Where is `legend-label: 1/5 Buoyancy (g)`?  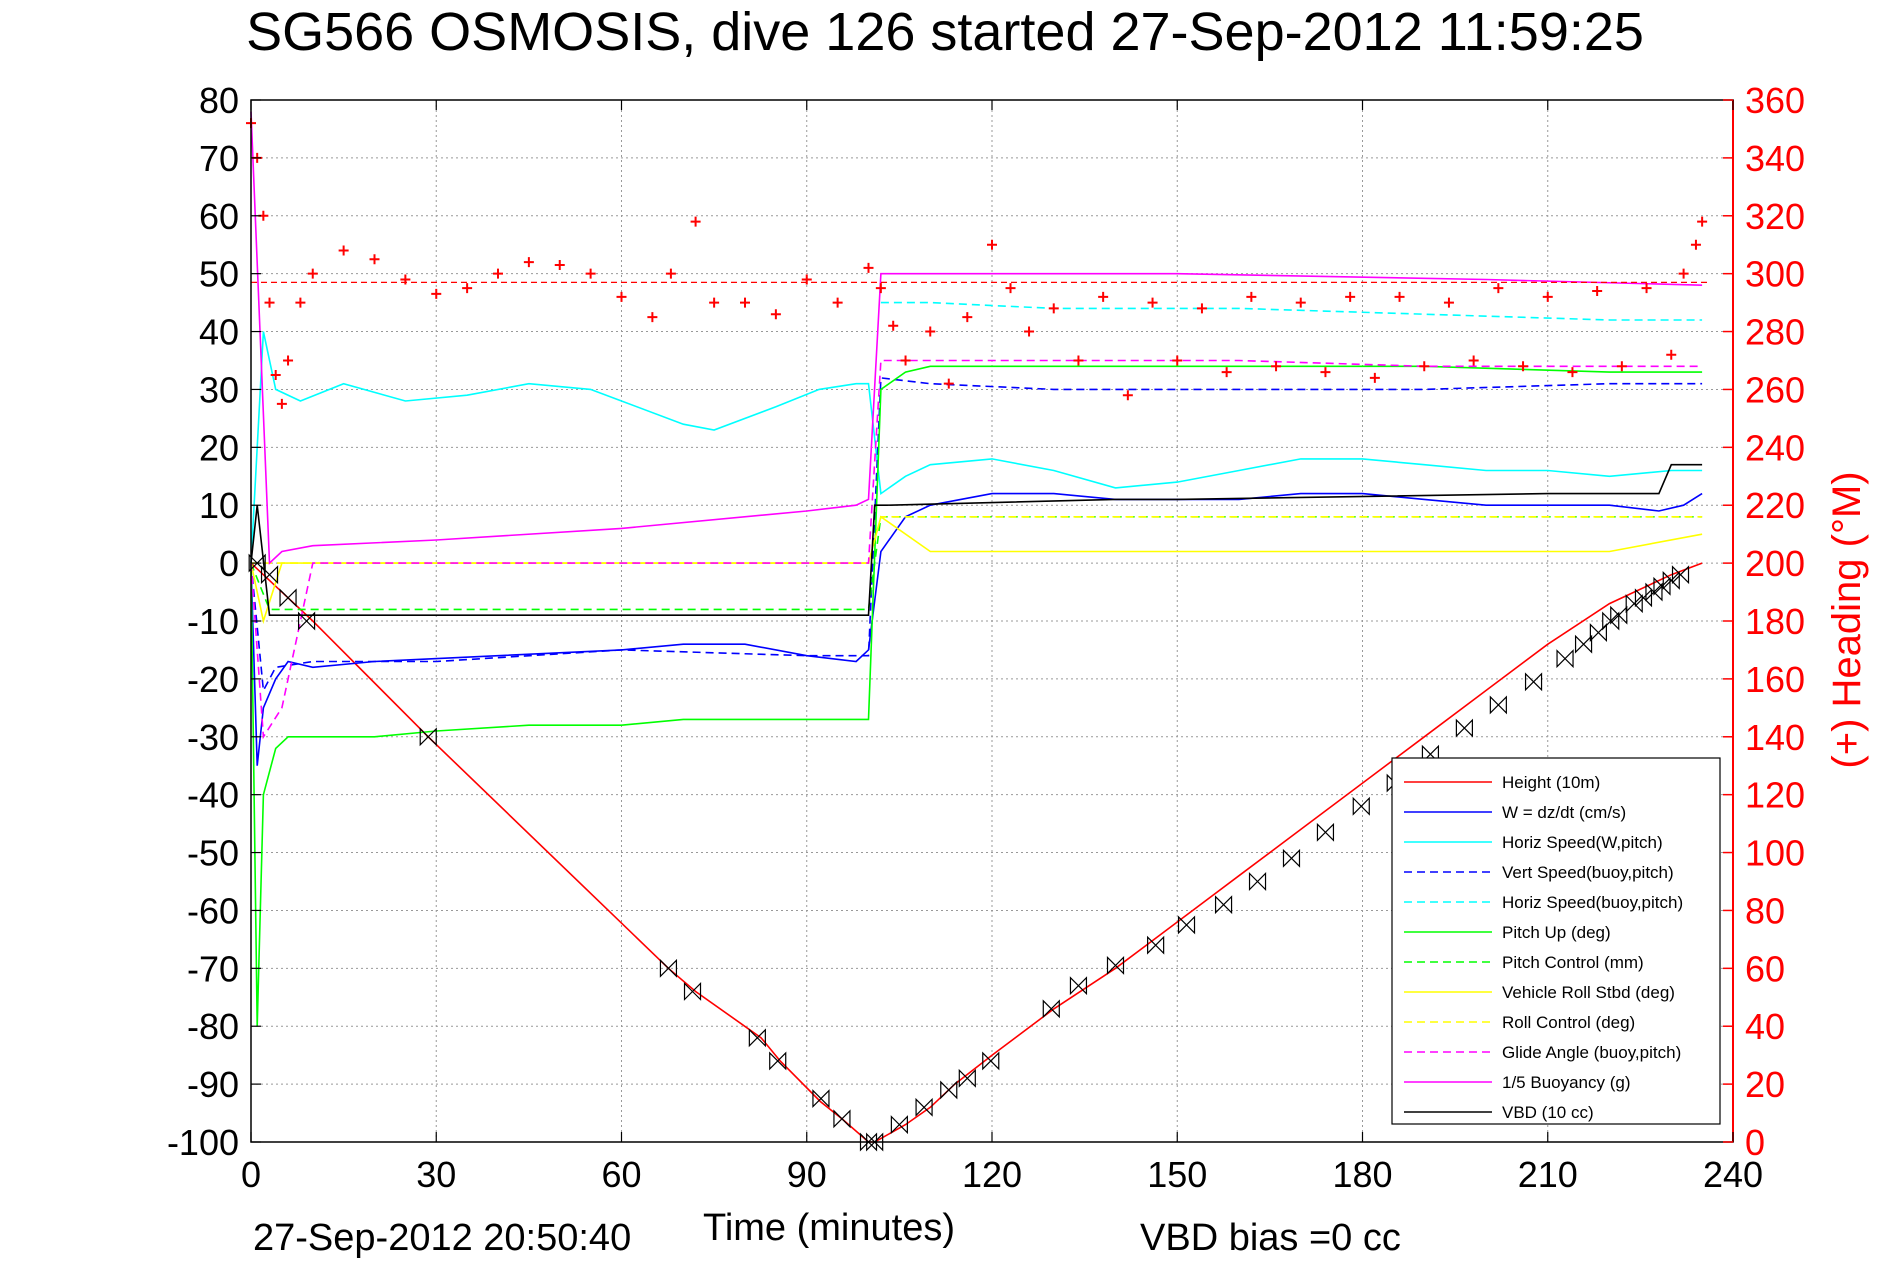 legend-label: 1/5 Buoyancy (g) is located at coordinates (1566, 1082).